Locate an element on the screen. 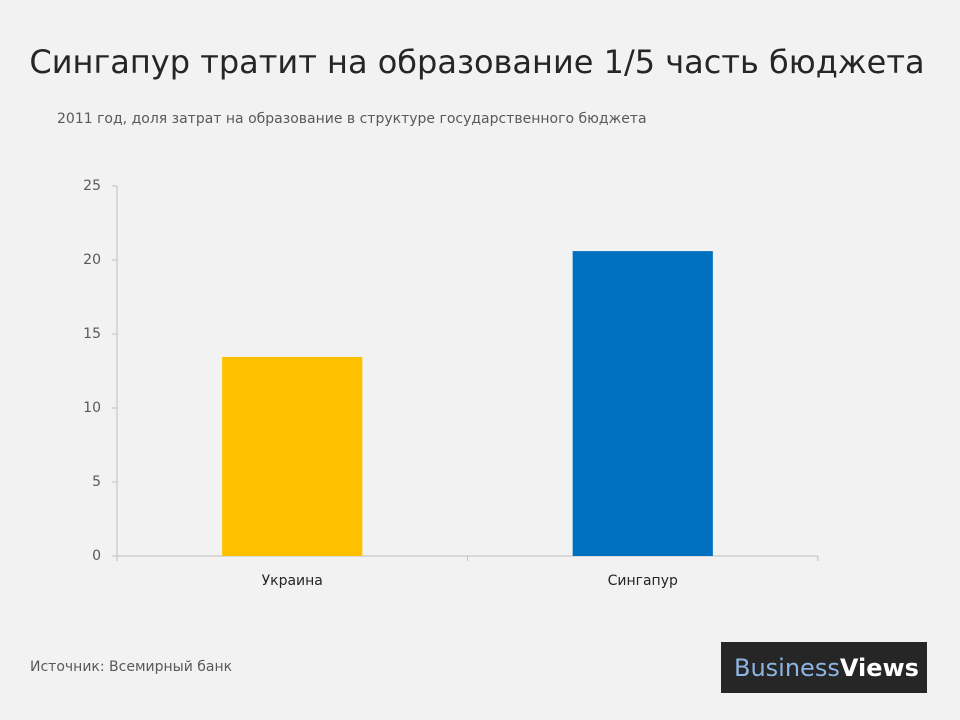 The image size is (960, 720). y-tick-label: 10 is located at coordinates (92, 408).